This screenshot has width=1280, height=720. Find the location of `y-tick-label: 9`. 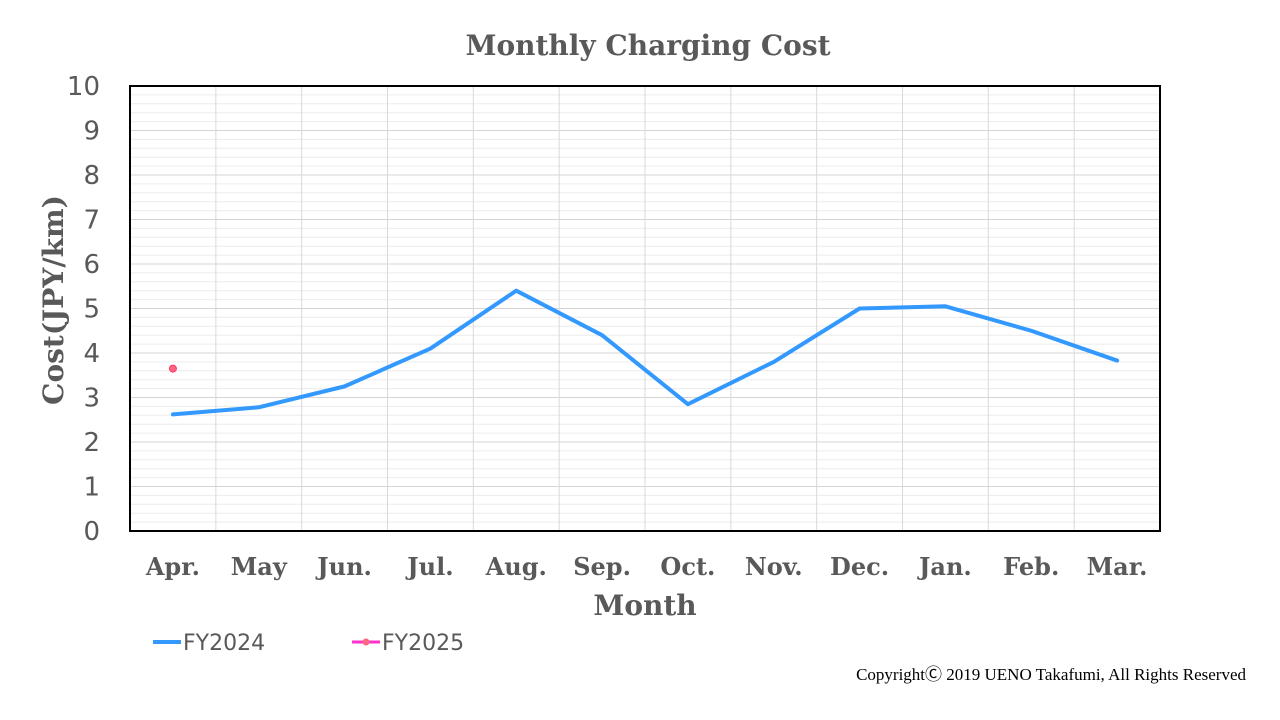

y-tick-label: 9 is located at coordinates (91, 132).